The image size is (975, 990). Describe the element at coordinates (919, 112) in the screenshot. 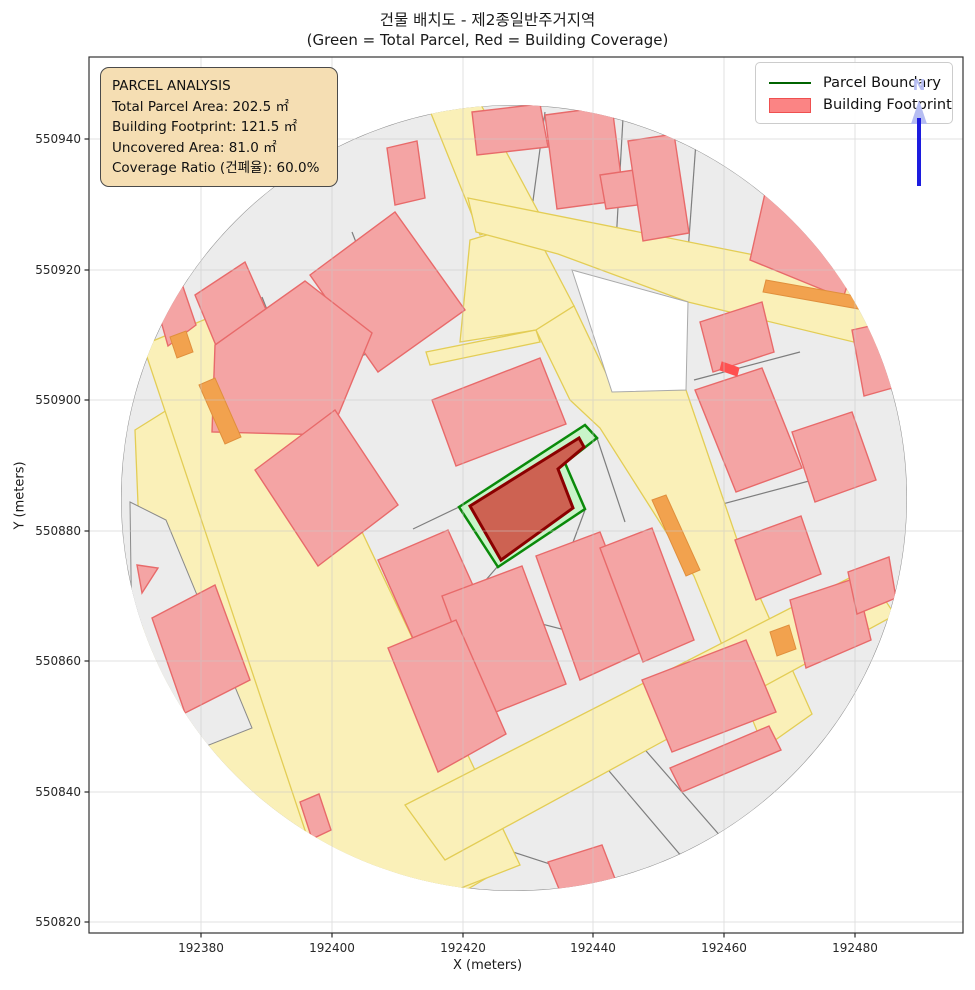

I see `north-arrowhead-icon` at that location.